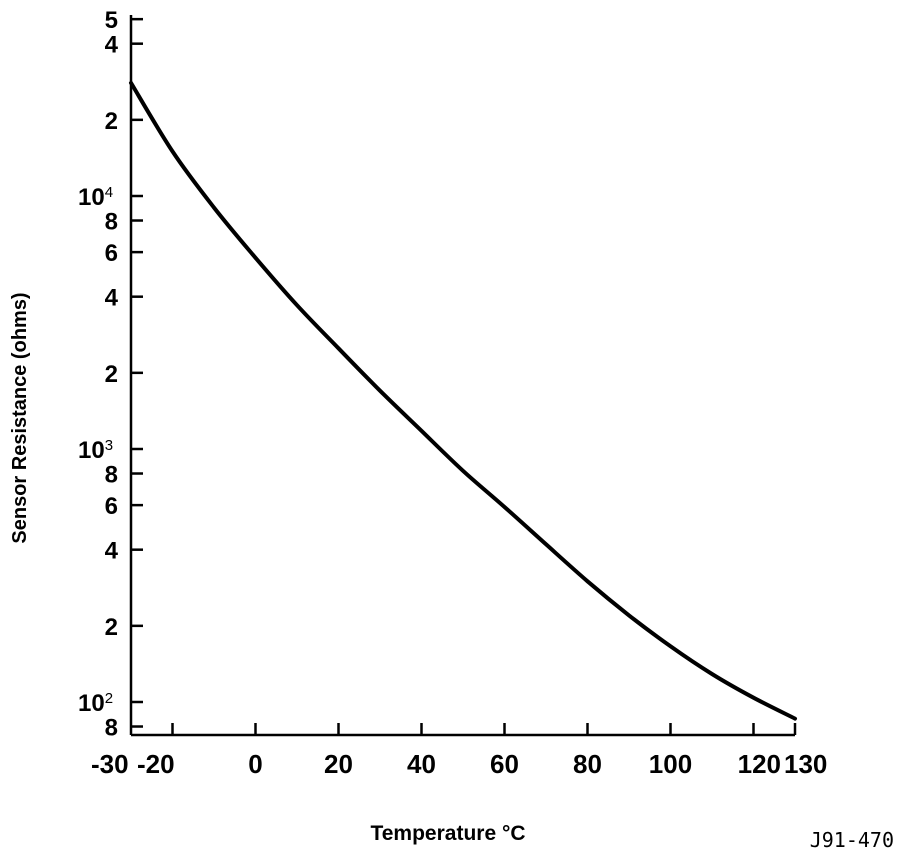  I want to click on x-tick-label: 80, so click(587, 764).